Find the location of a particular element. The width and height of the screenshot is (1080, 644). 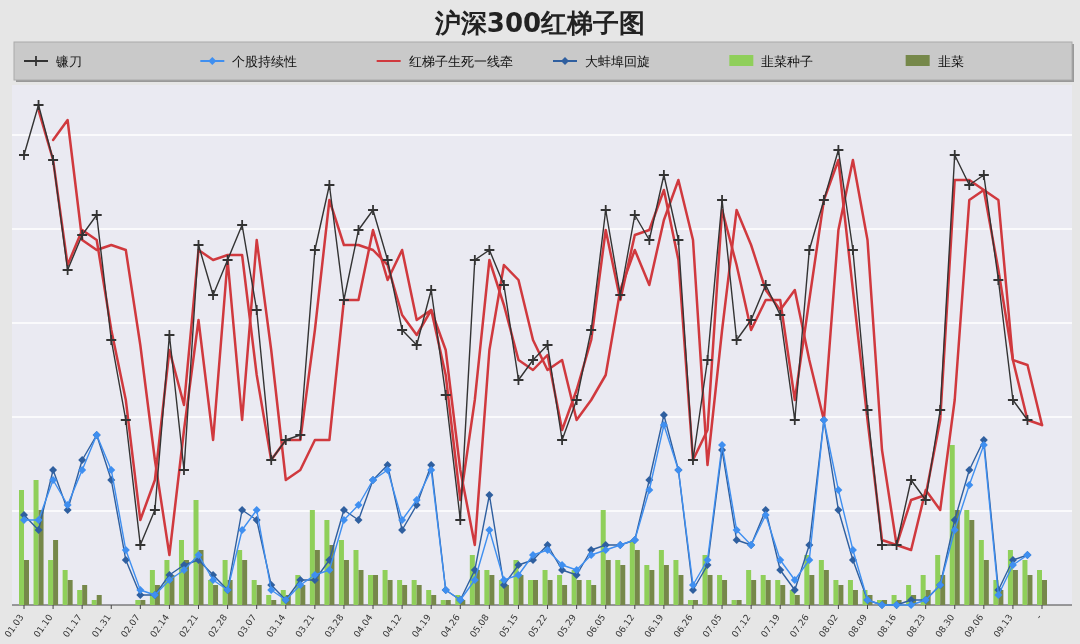

chart-title: 沪深300红梯子图 is located at coordinates (539, 23).